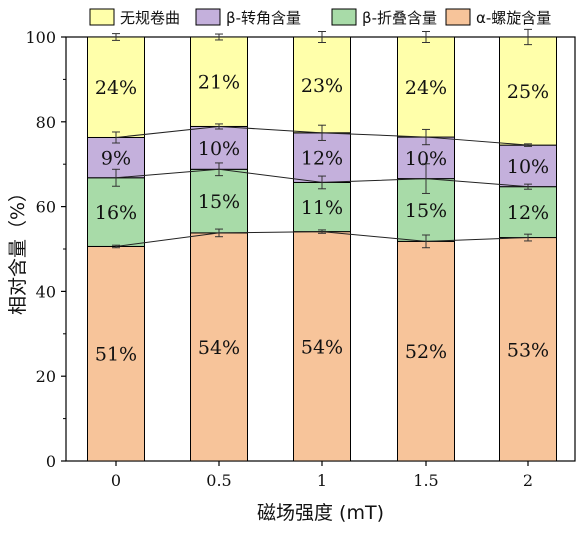 Image resolution: width=583 pixels, height=538 pixels. I want to click on x-axis-title: 磁场强度 (mT), so click(320, 513).